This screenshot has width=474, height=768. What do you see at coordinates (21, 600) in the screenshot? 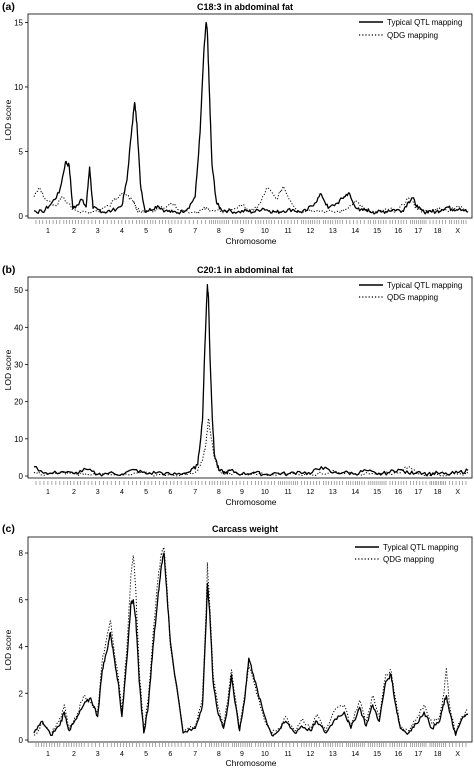
I see `y-tick-label: 6` at bounding box center [21, 600].